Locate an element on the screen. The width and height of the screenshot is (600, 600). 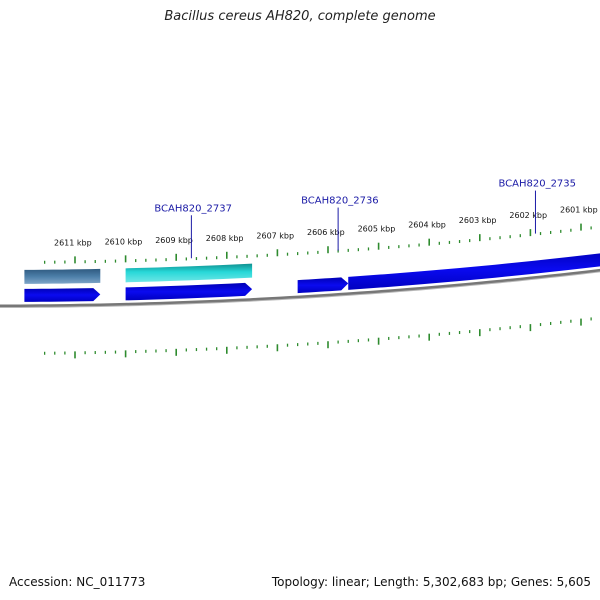
tick-label: 2602 kbp is located at coordinates (528, 215).